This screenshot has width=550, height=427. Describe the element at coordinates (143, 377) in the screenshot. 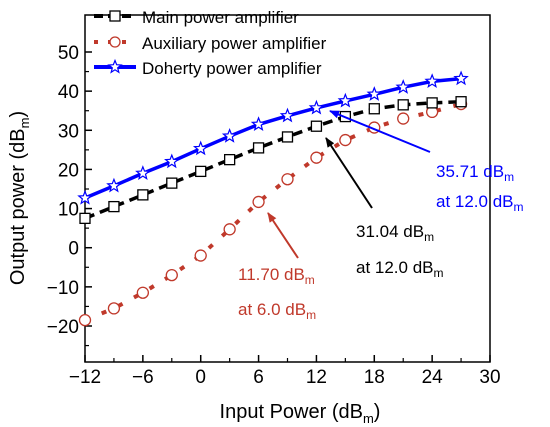

I see `x-tick-label: −6` at that location.